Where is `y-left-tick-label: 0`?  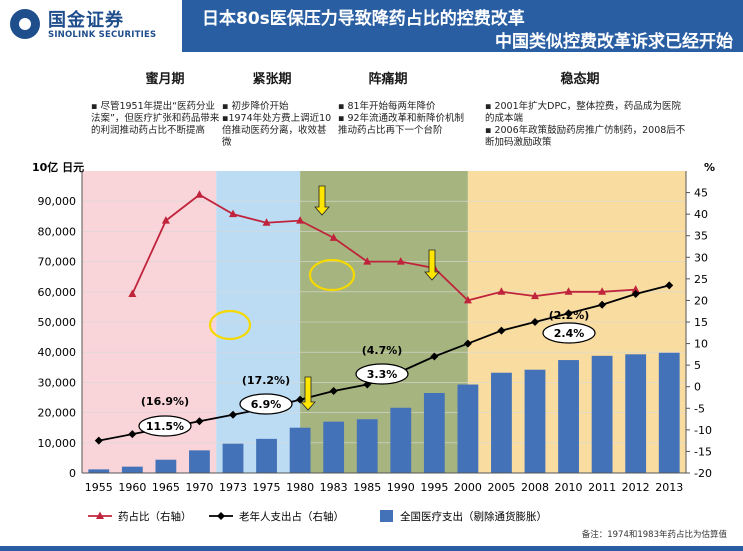
y-left-tick-label: 0 is located at coordinates (72, 473).